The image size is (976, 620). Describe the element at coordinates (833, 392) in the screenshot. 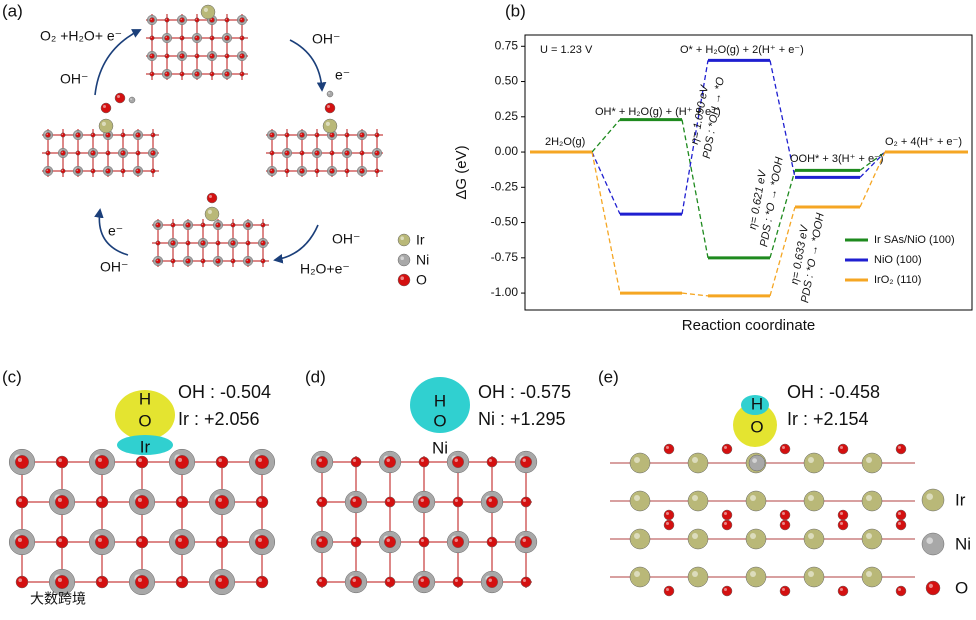

I see `charge-text: OH : -0.458` at that location.